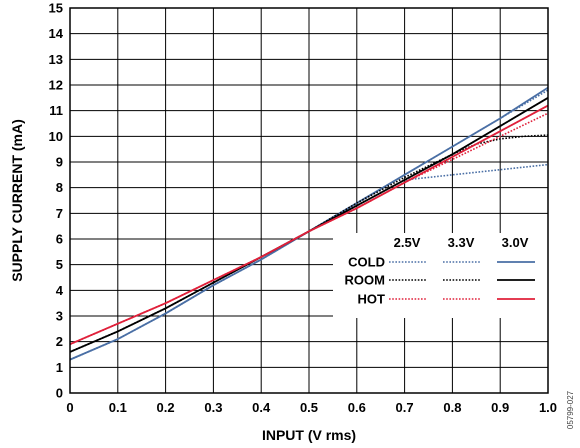 This screenshot has height=448, width=580. I want to click on y-tick-label: 14, so click(56, 33).